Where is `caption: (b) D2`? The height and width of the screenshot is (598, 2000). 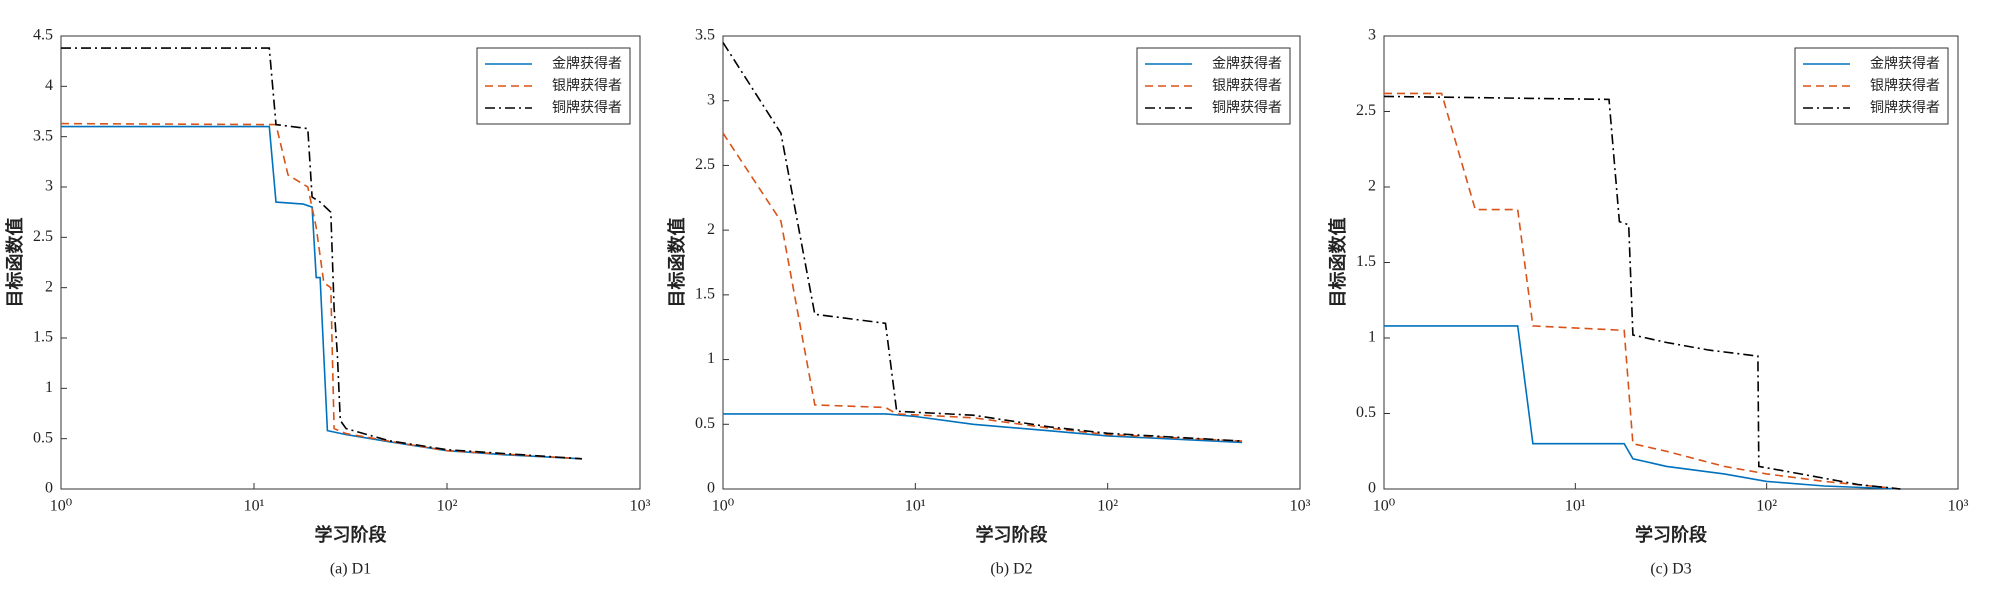
caption: (b) D2 is located at coordinates (1011, 569).